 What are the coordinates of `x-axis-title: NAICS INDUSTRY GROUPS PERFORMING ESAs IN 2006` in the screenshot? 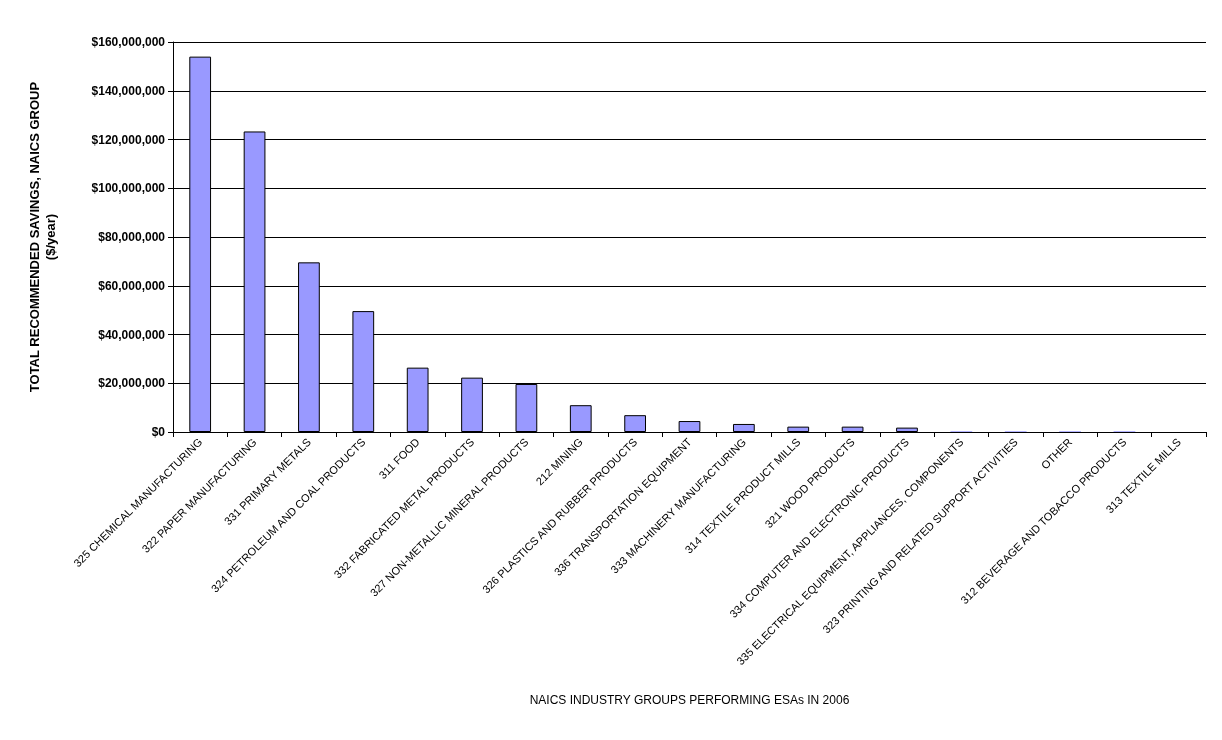 It's located at (689, 700).